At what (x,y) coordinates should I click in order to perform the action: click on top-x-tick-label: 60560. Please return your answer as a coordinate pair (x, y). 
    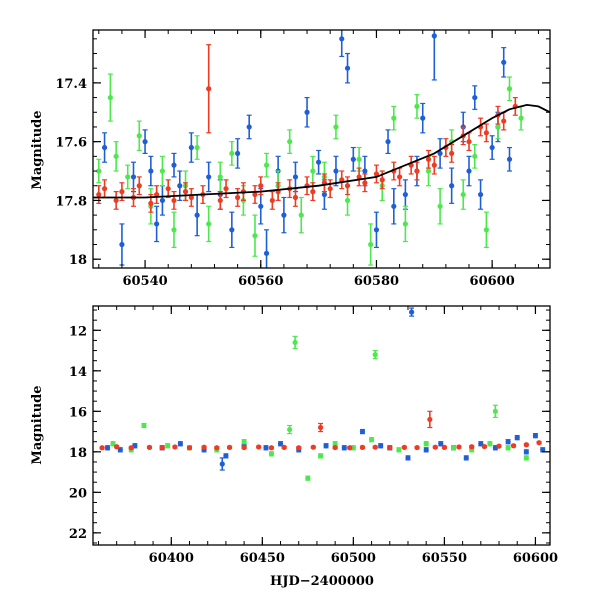
    Looking at the image, I should click on (260, 281).